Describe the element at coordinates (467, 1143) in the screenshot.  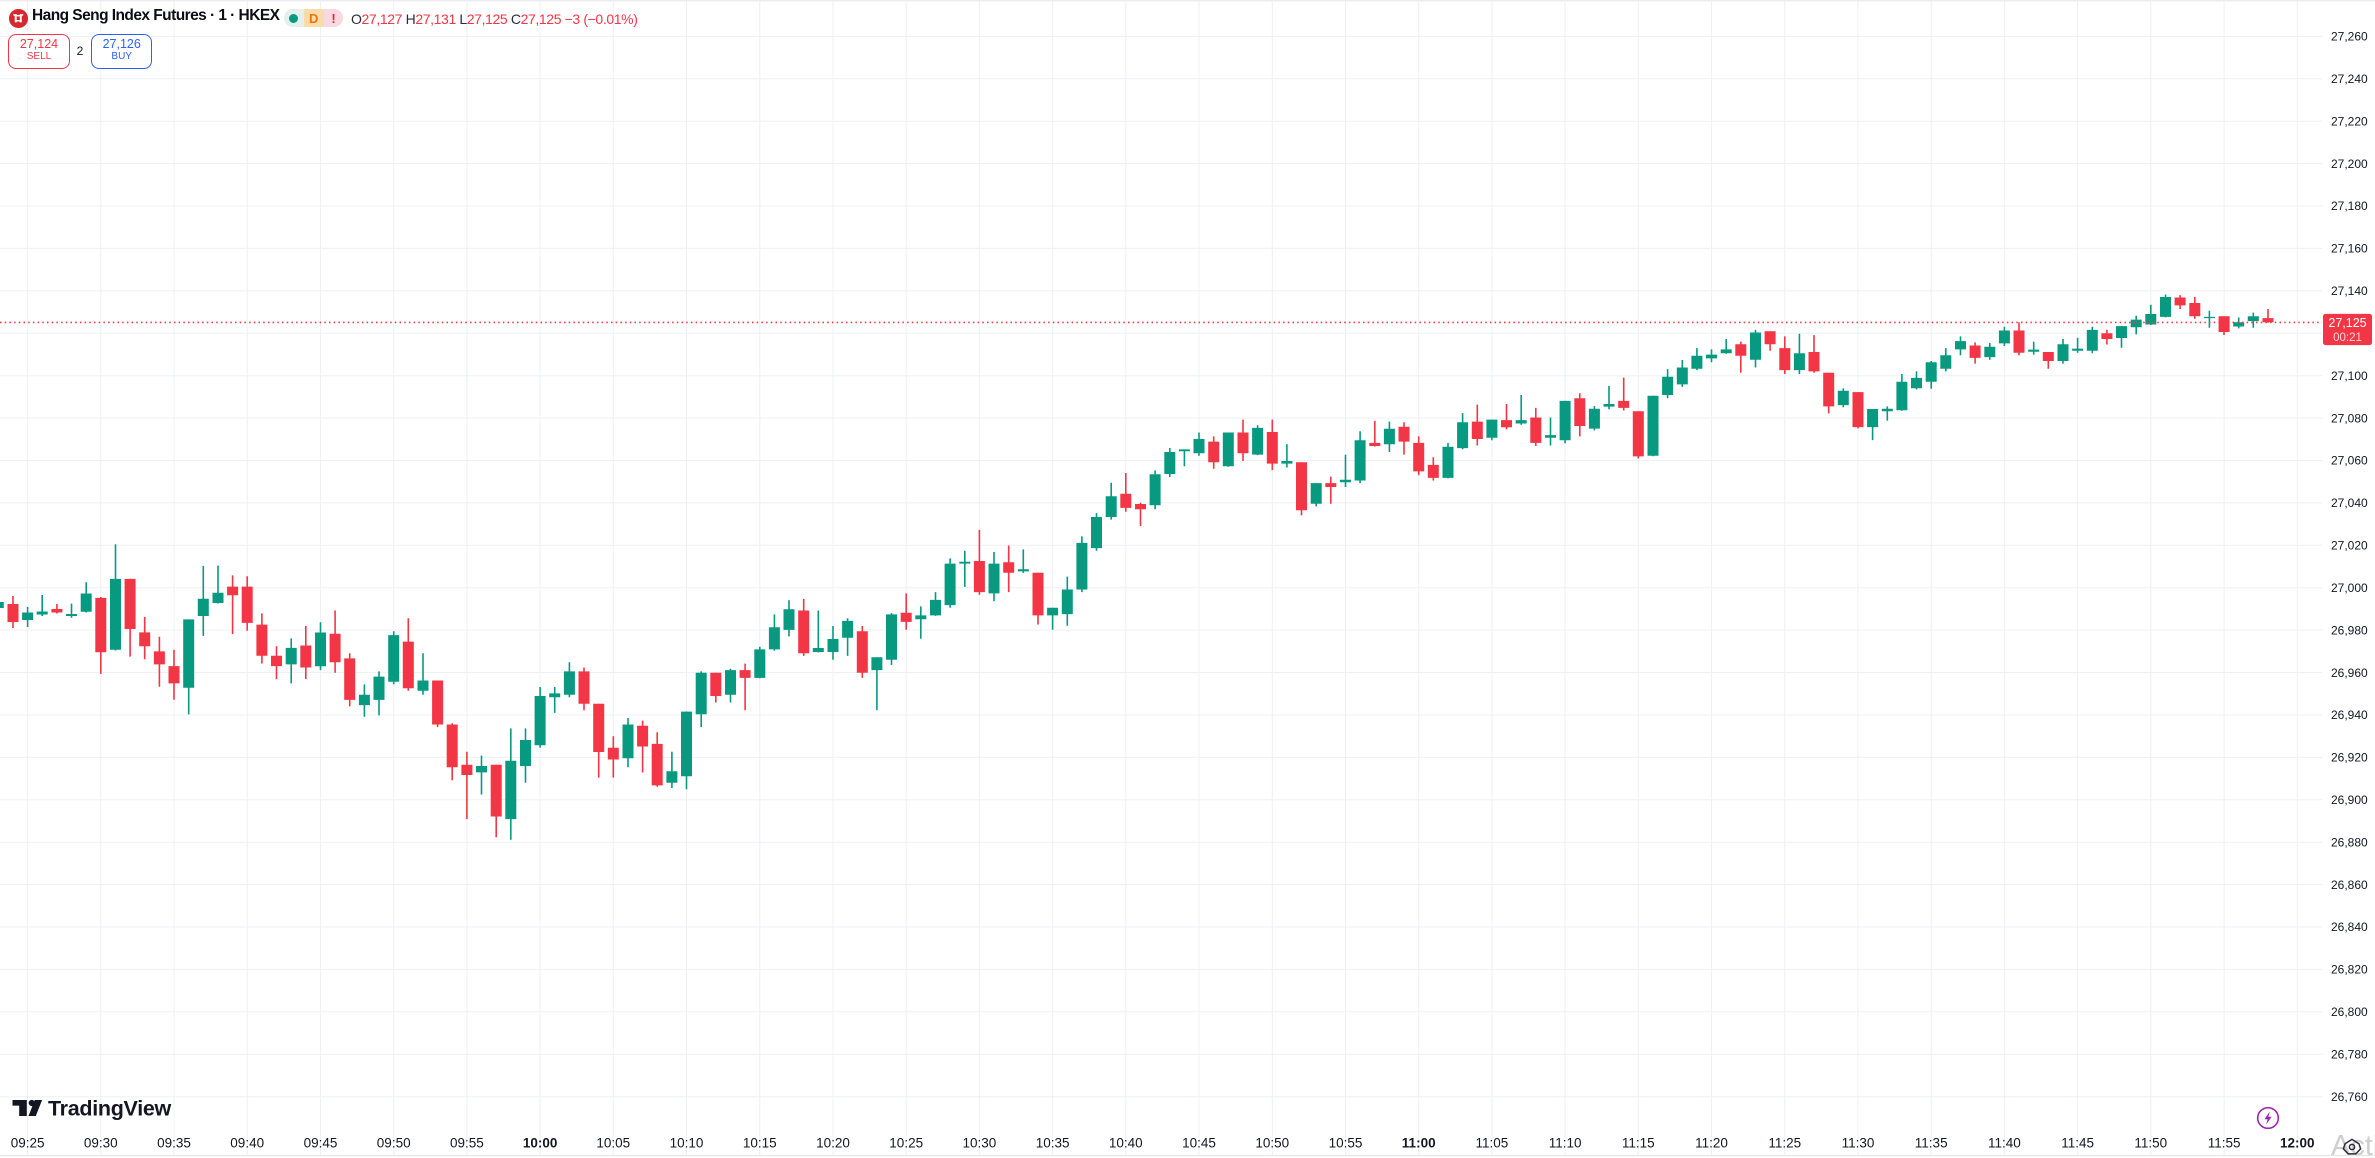
I see `svg-text: 09:55` at that location.